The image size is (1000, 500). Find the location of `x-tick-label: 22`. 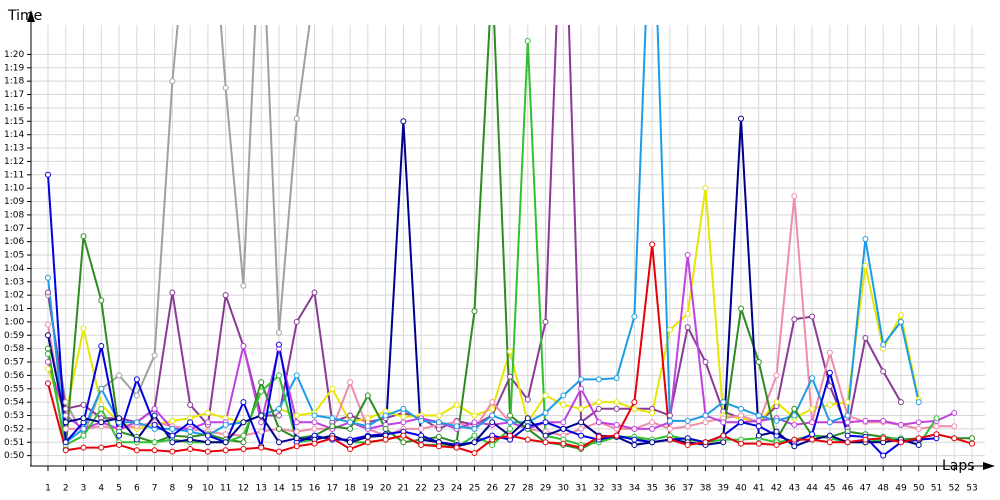

x-tick-label: 22 is located at coordinates (420, 489).